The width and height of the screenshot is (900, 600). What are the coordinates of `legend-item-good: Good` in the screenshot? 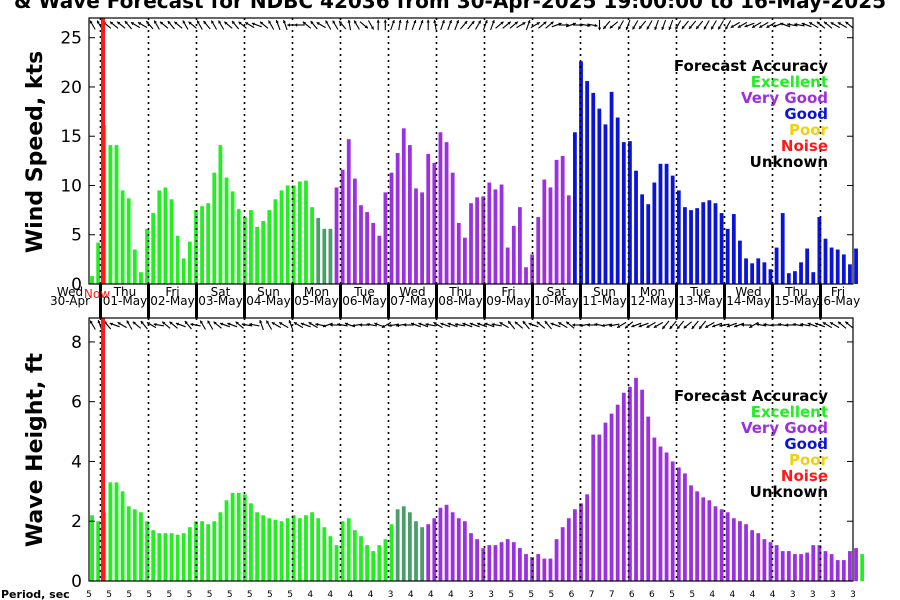 It's located at (806, 114).